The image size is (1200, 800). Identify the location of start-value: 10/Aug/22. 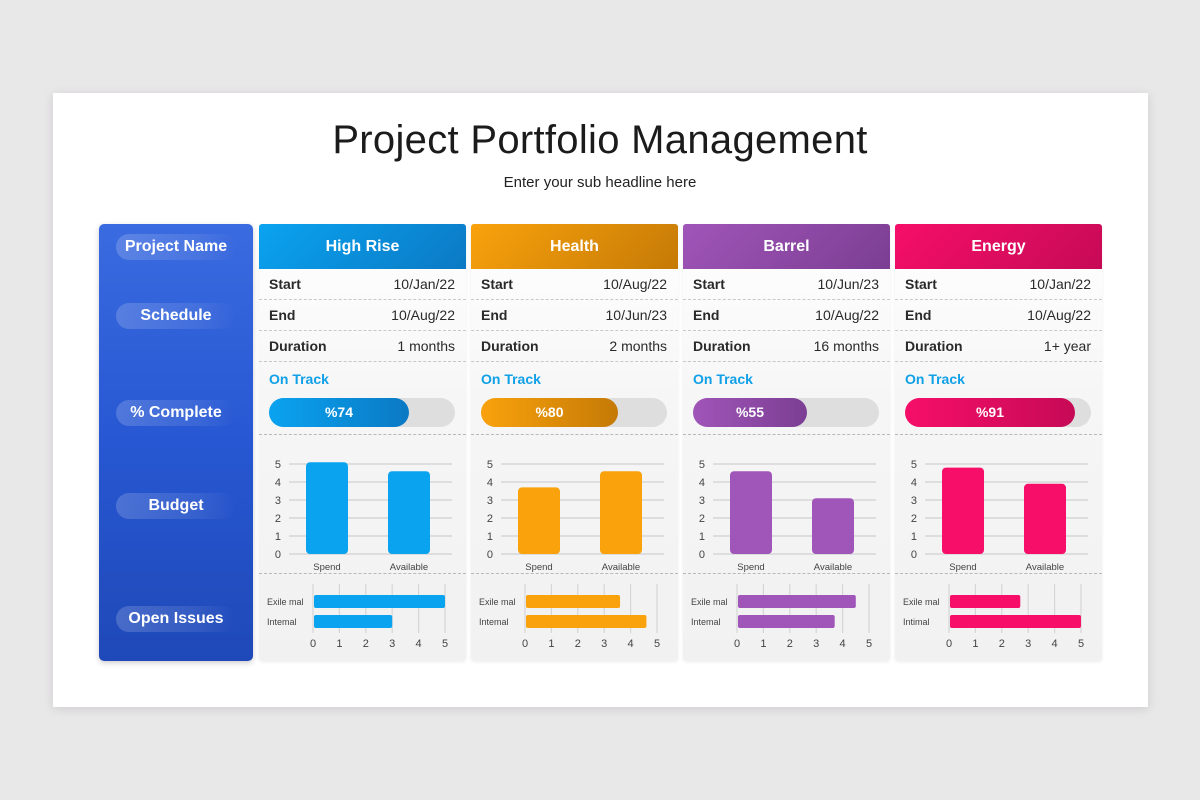
(635, 284).